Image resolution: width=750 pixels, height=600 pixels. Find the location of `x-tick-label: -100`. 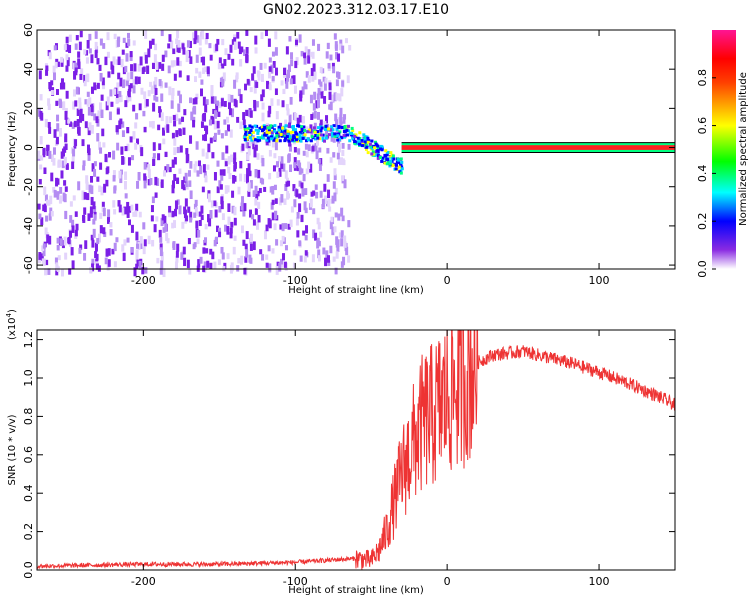

x-tick-label: -100 is located at coordinates (295, 280).